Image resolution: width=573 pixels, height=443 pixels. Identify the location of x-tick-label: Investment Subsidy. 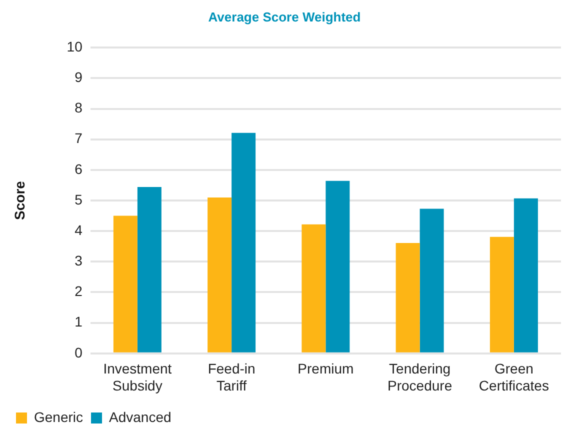
(137, 377).